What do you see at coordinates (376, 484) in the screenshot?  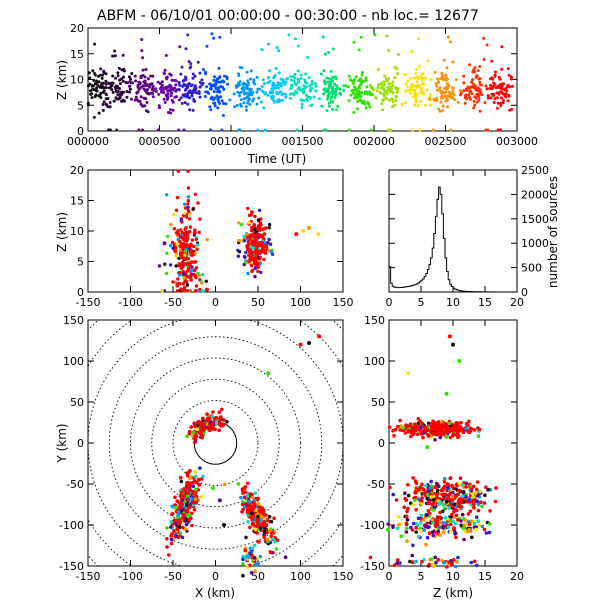 I see `y-tick-label: -50` at bounding box center [376, 484].